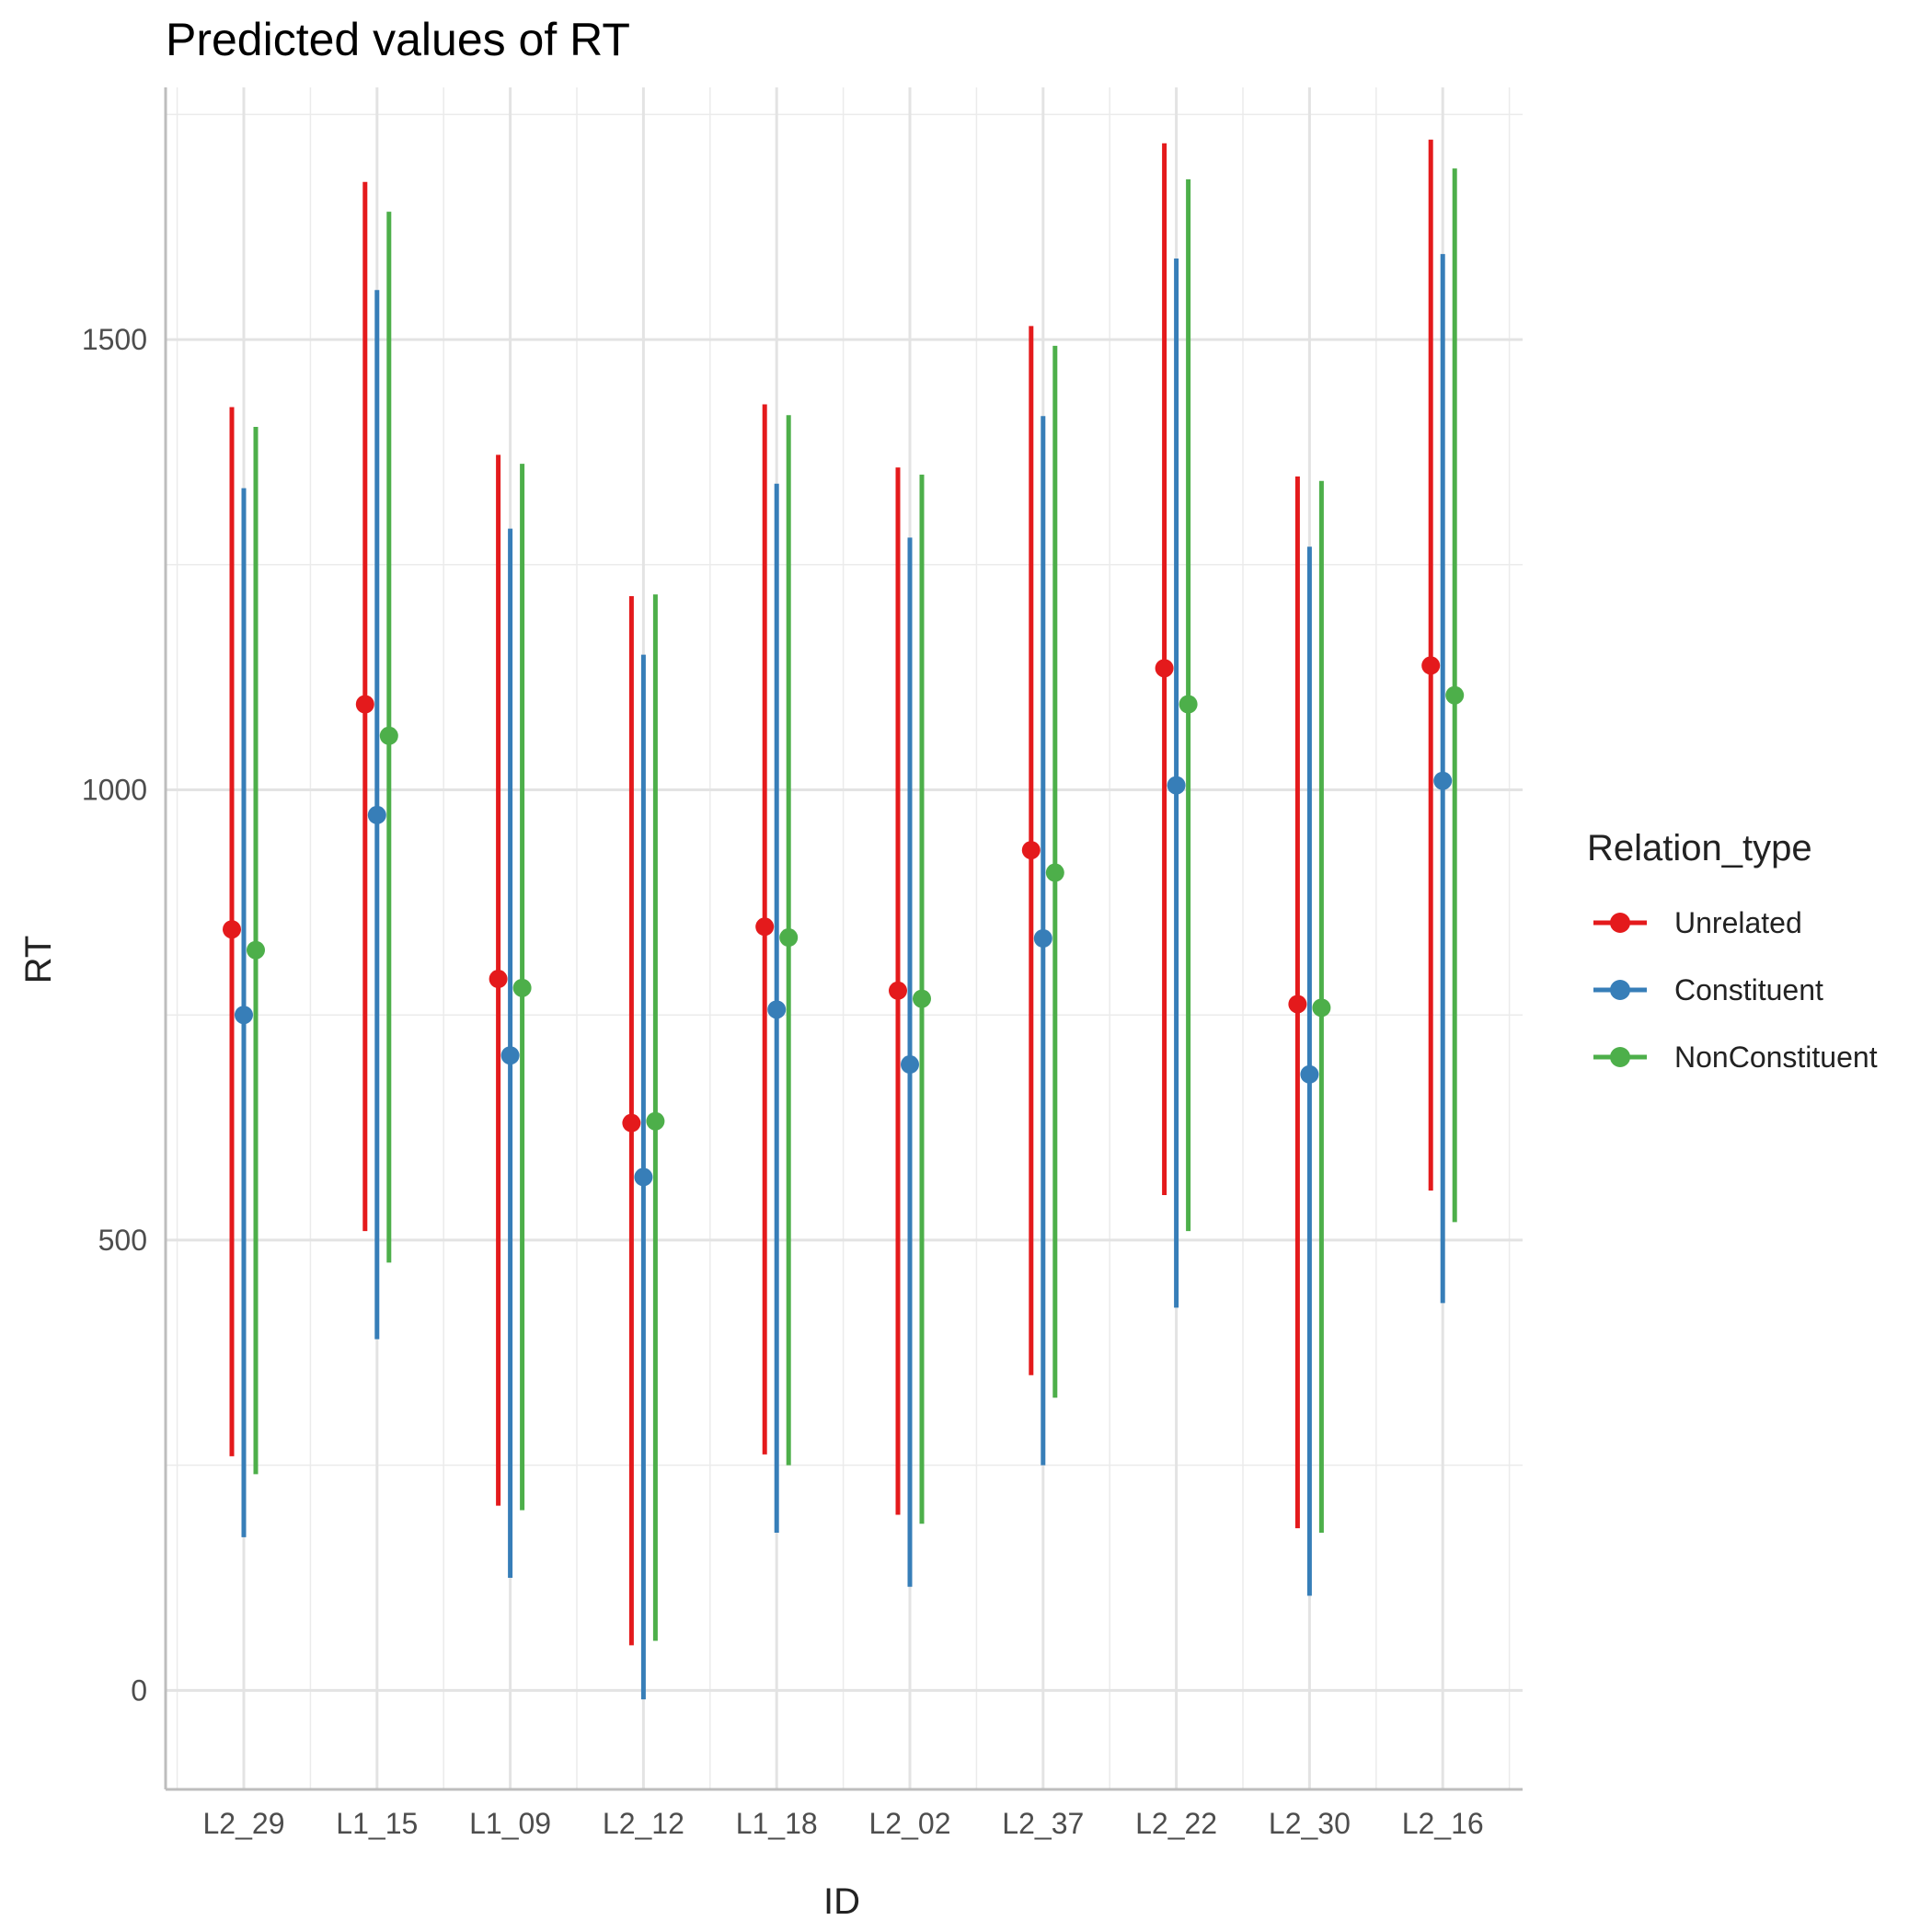  Describe the element at coordinates (1443, 1823) in the screenshot. I see `x-tick-label: L2_16` at that location.